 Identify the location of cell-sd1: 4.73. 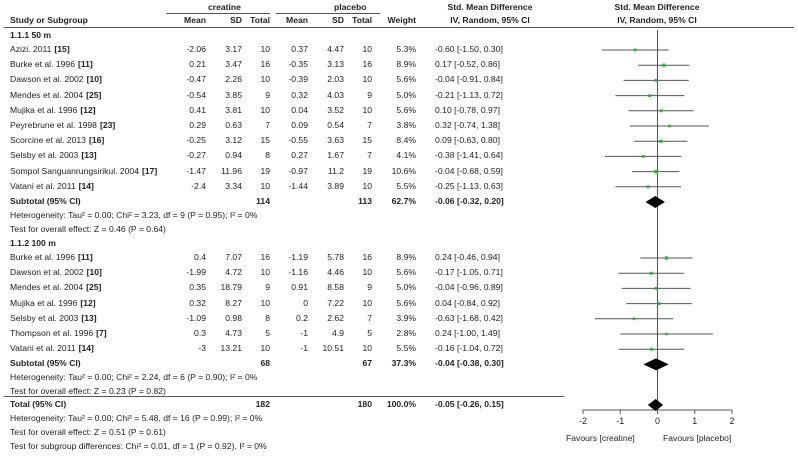
(233, 333).